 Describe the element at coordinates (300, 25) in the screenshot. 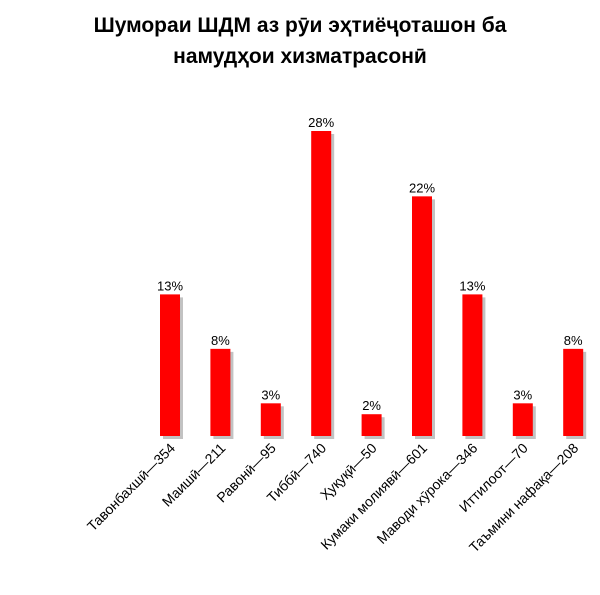

I see `chart-title-line-1: Шумораи ШДМ аз рӯи эҳтиёҷоташон ба` at that location.